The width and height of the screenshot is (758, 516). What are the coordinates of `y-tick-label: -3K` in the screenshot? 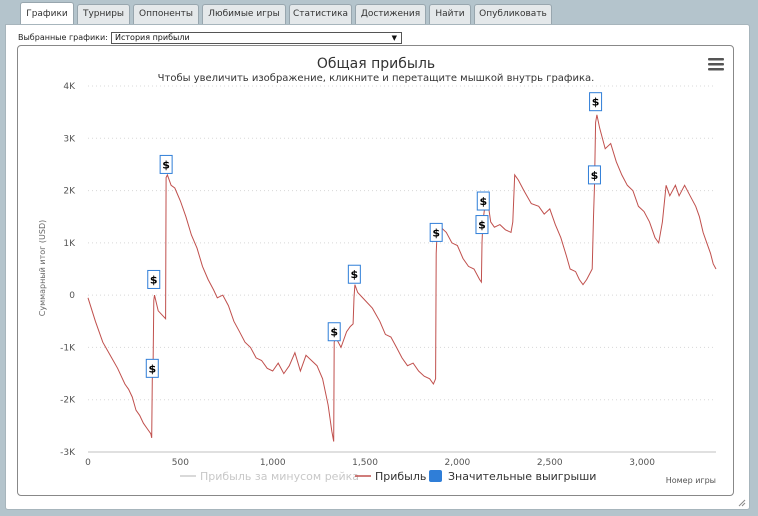 It's located at (68, 453).